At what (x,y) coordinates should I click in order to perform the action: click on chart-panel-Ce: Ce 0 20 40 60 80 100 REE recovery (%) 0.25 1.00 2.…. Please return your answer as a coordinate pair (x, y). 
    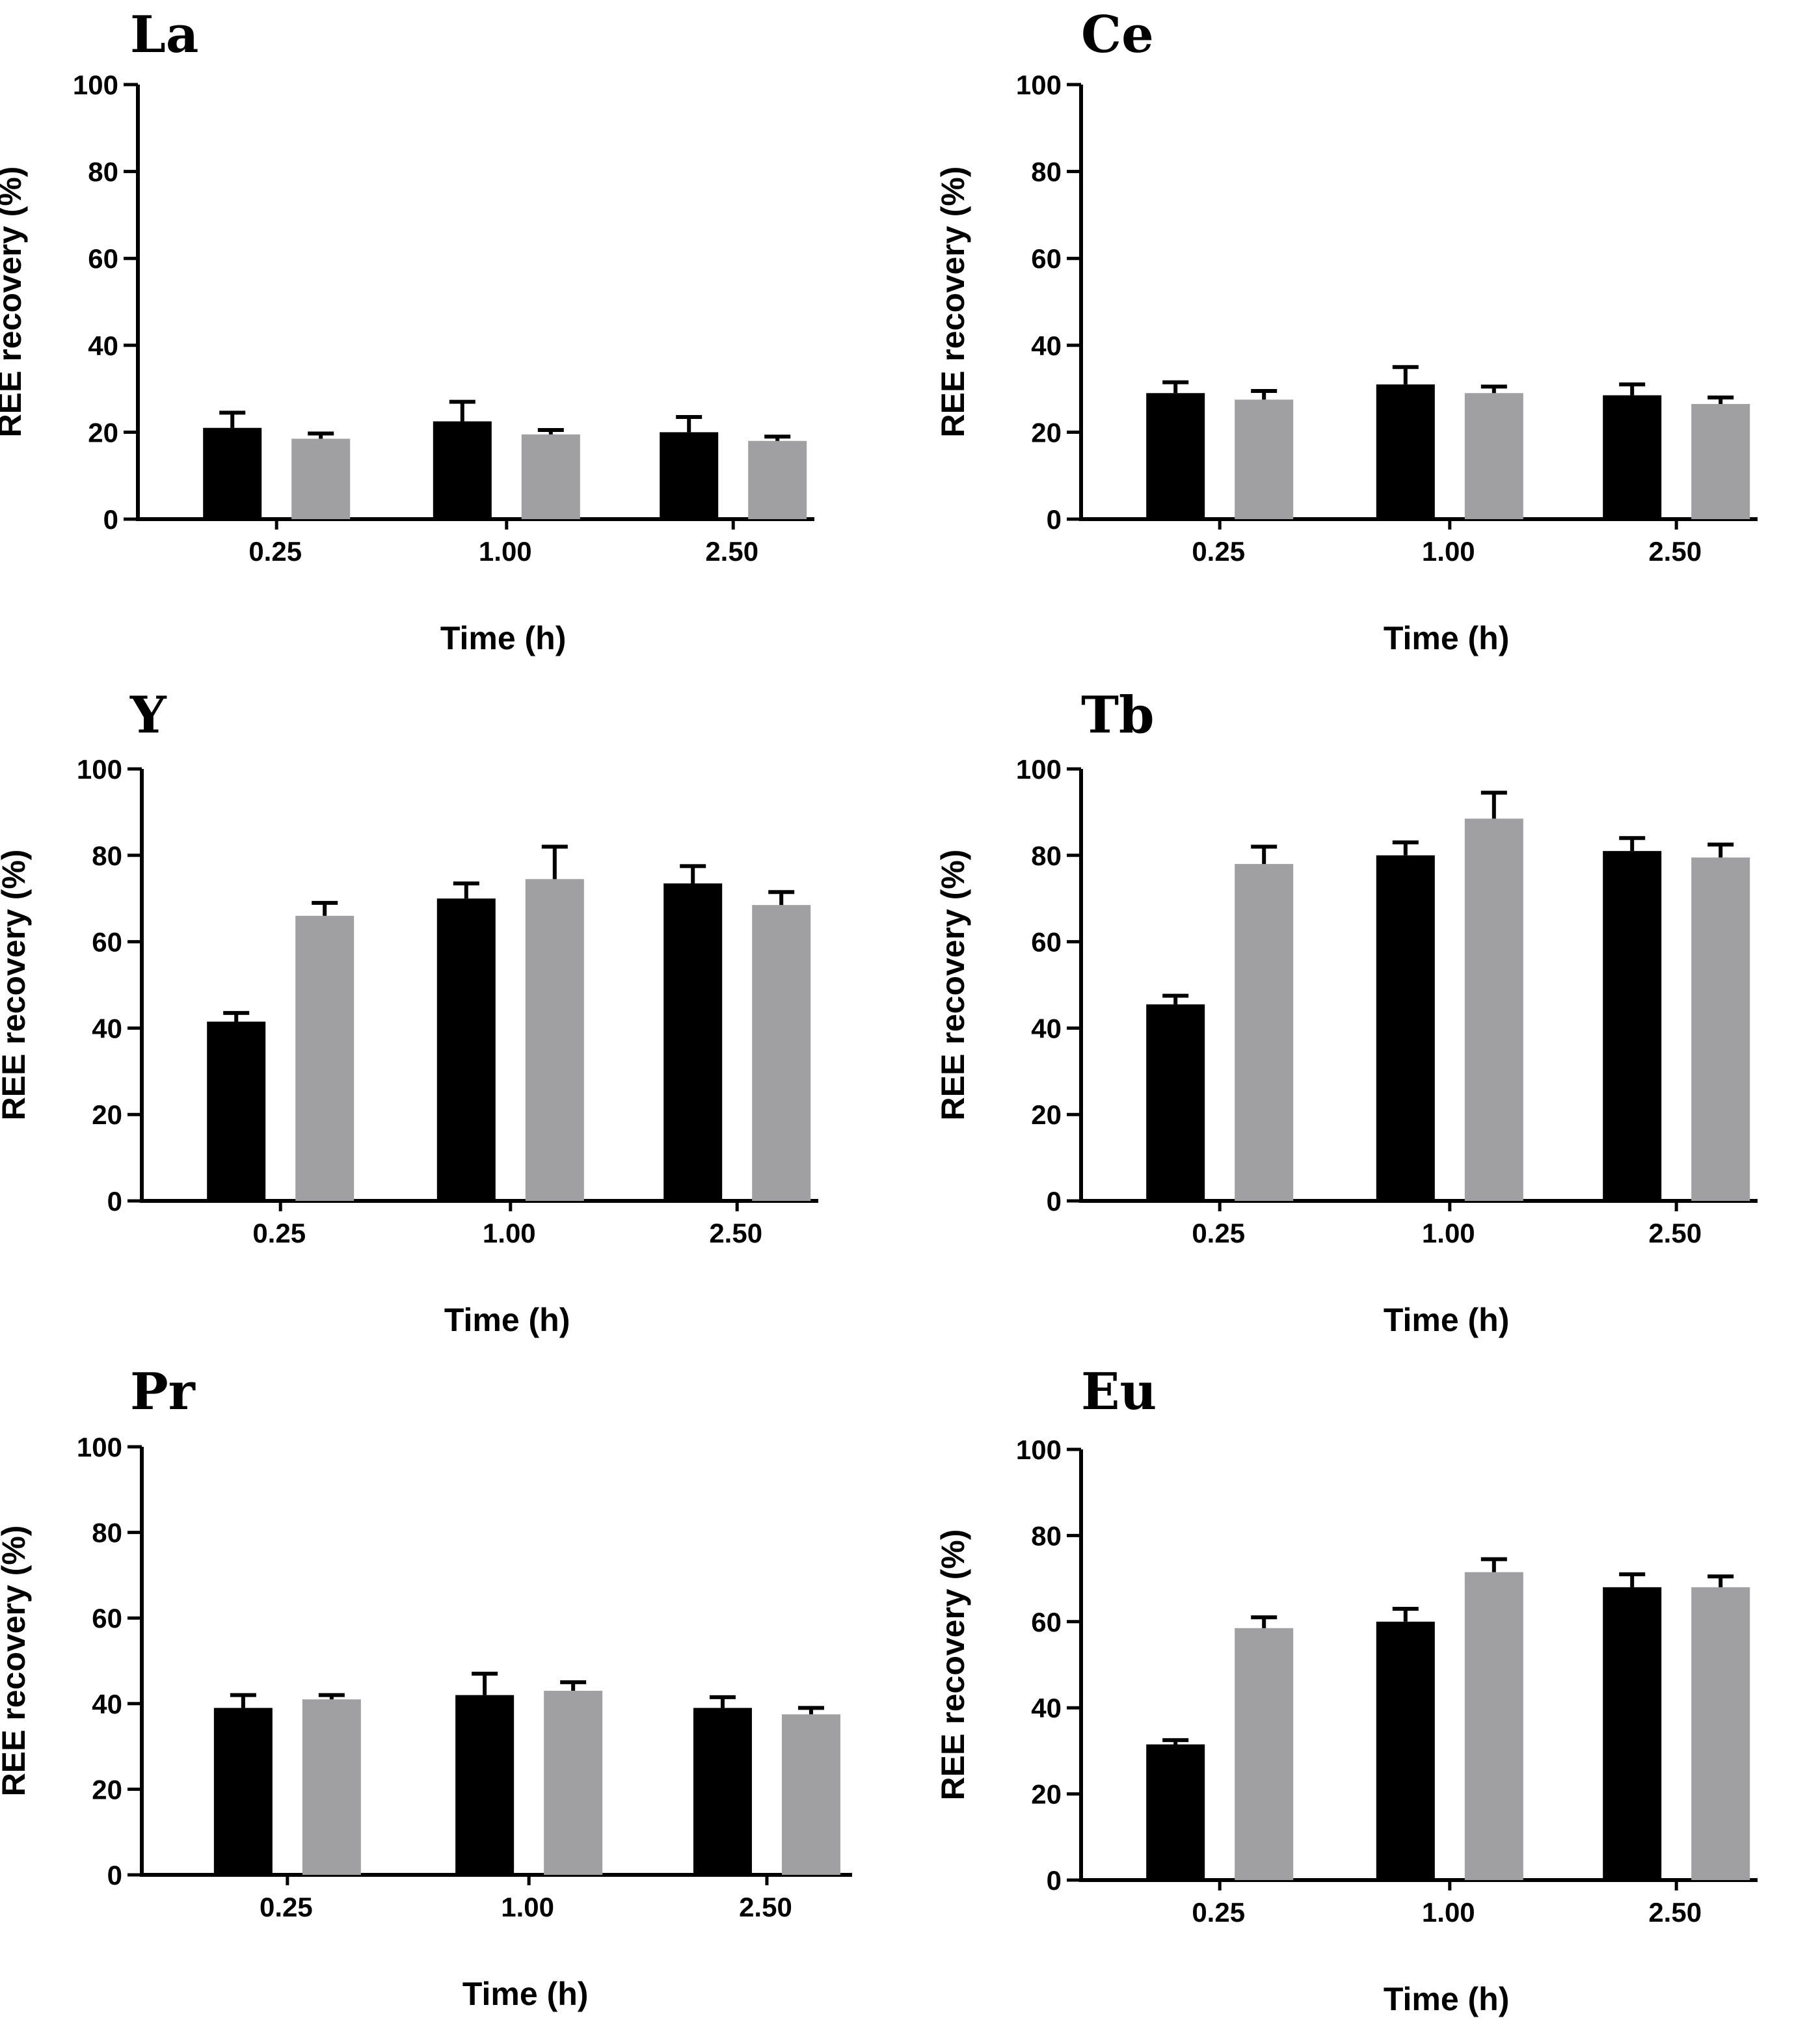
    Looking at the image, I should click on (1346, 330).